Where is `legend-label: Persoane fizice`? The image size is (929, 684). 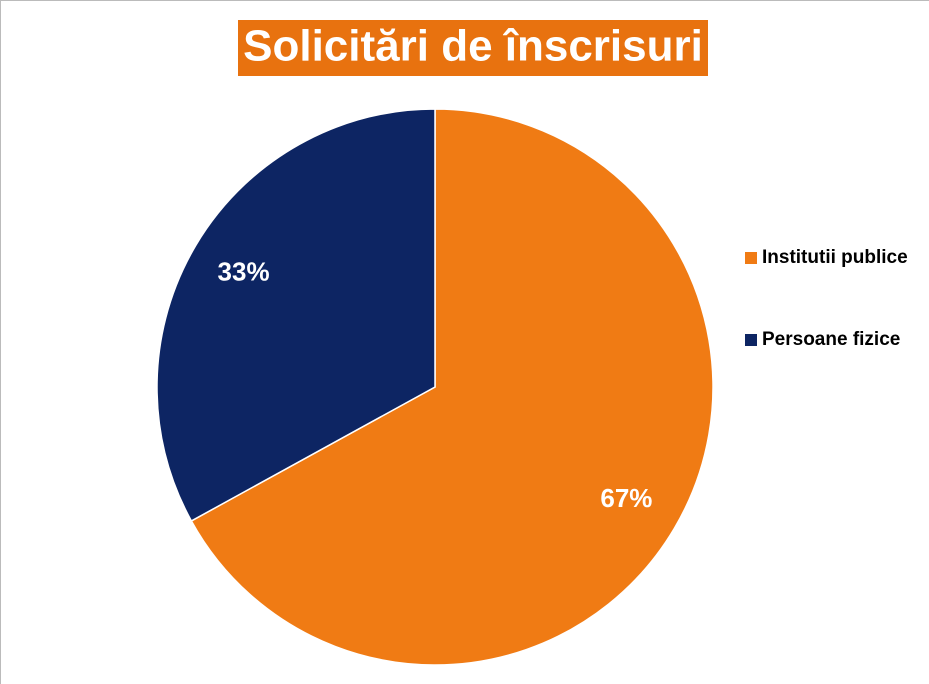 legend-label: Persoane fizice is located at coordinates (831, 339).